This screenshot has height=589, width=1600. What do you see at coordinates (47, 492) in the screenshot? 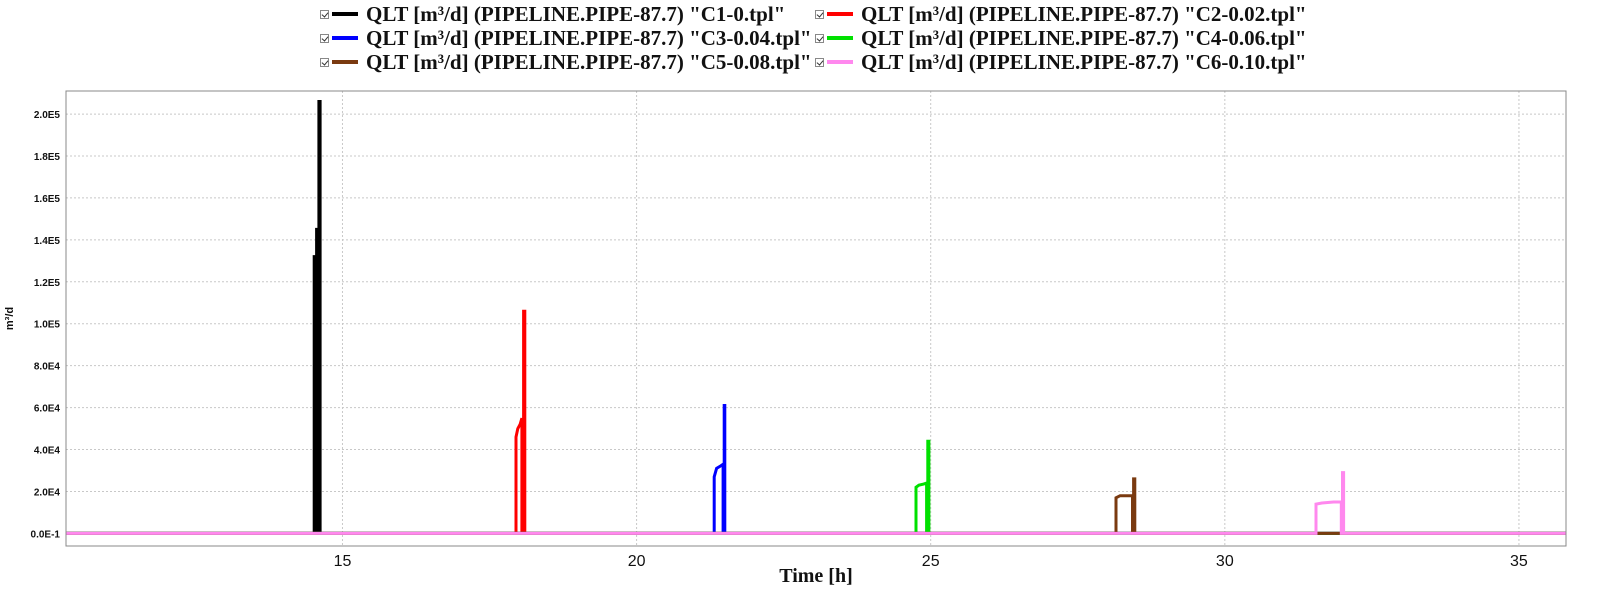
I see `y-tick-label: 2.0E4` at bounding box center [47, 492].